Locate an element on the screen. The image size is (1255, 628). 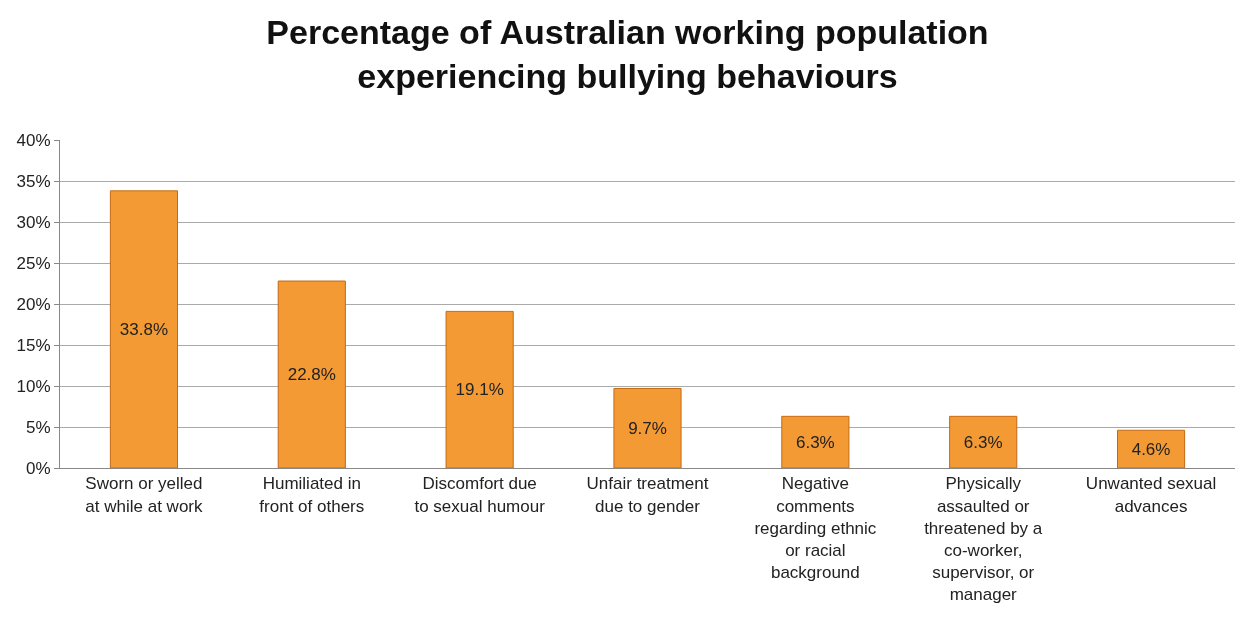
y-tick-label: 0% is located at coordinates (38, 468).